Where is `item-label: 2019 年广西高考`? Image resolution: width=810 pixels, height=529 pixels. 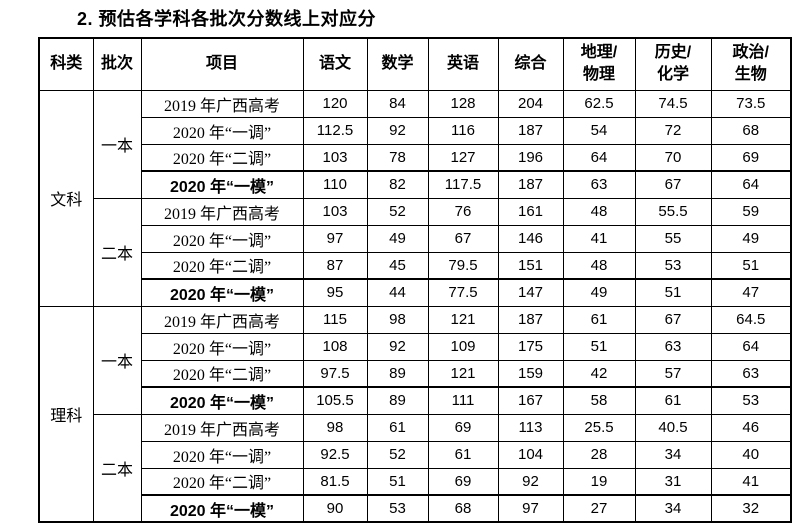 item-label: 2019 年广西高考 is located at coordinates (222, 103).